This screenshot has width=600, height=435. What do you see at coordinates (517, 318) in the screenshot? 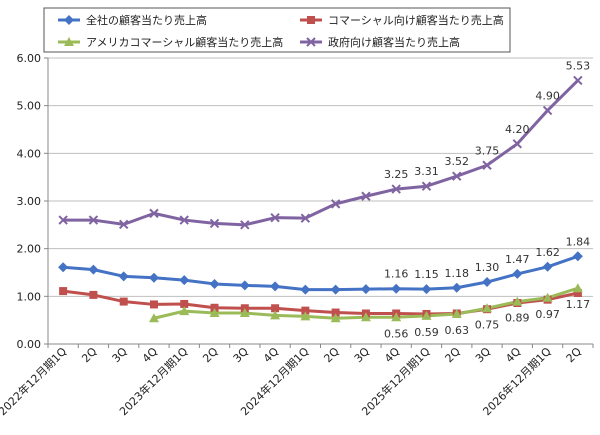
I see `data-label: 0.89` at bounding box center [517, 318].